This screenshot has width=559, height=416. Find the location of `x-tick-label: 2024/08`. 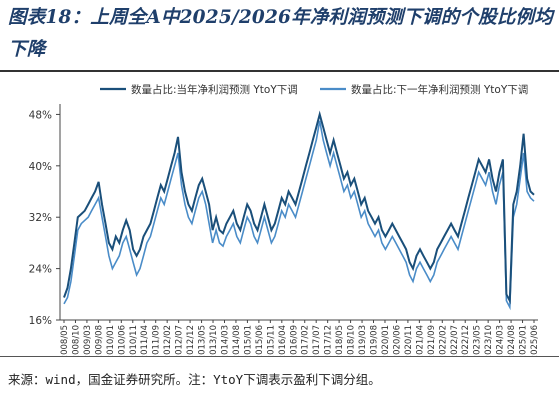

x-tick-label: 2024/08 is located at coordinates (512, 340).